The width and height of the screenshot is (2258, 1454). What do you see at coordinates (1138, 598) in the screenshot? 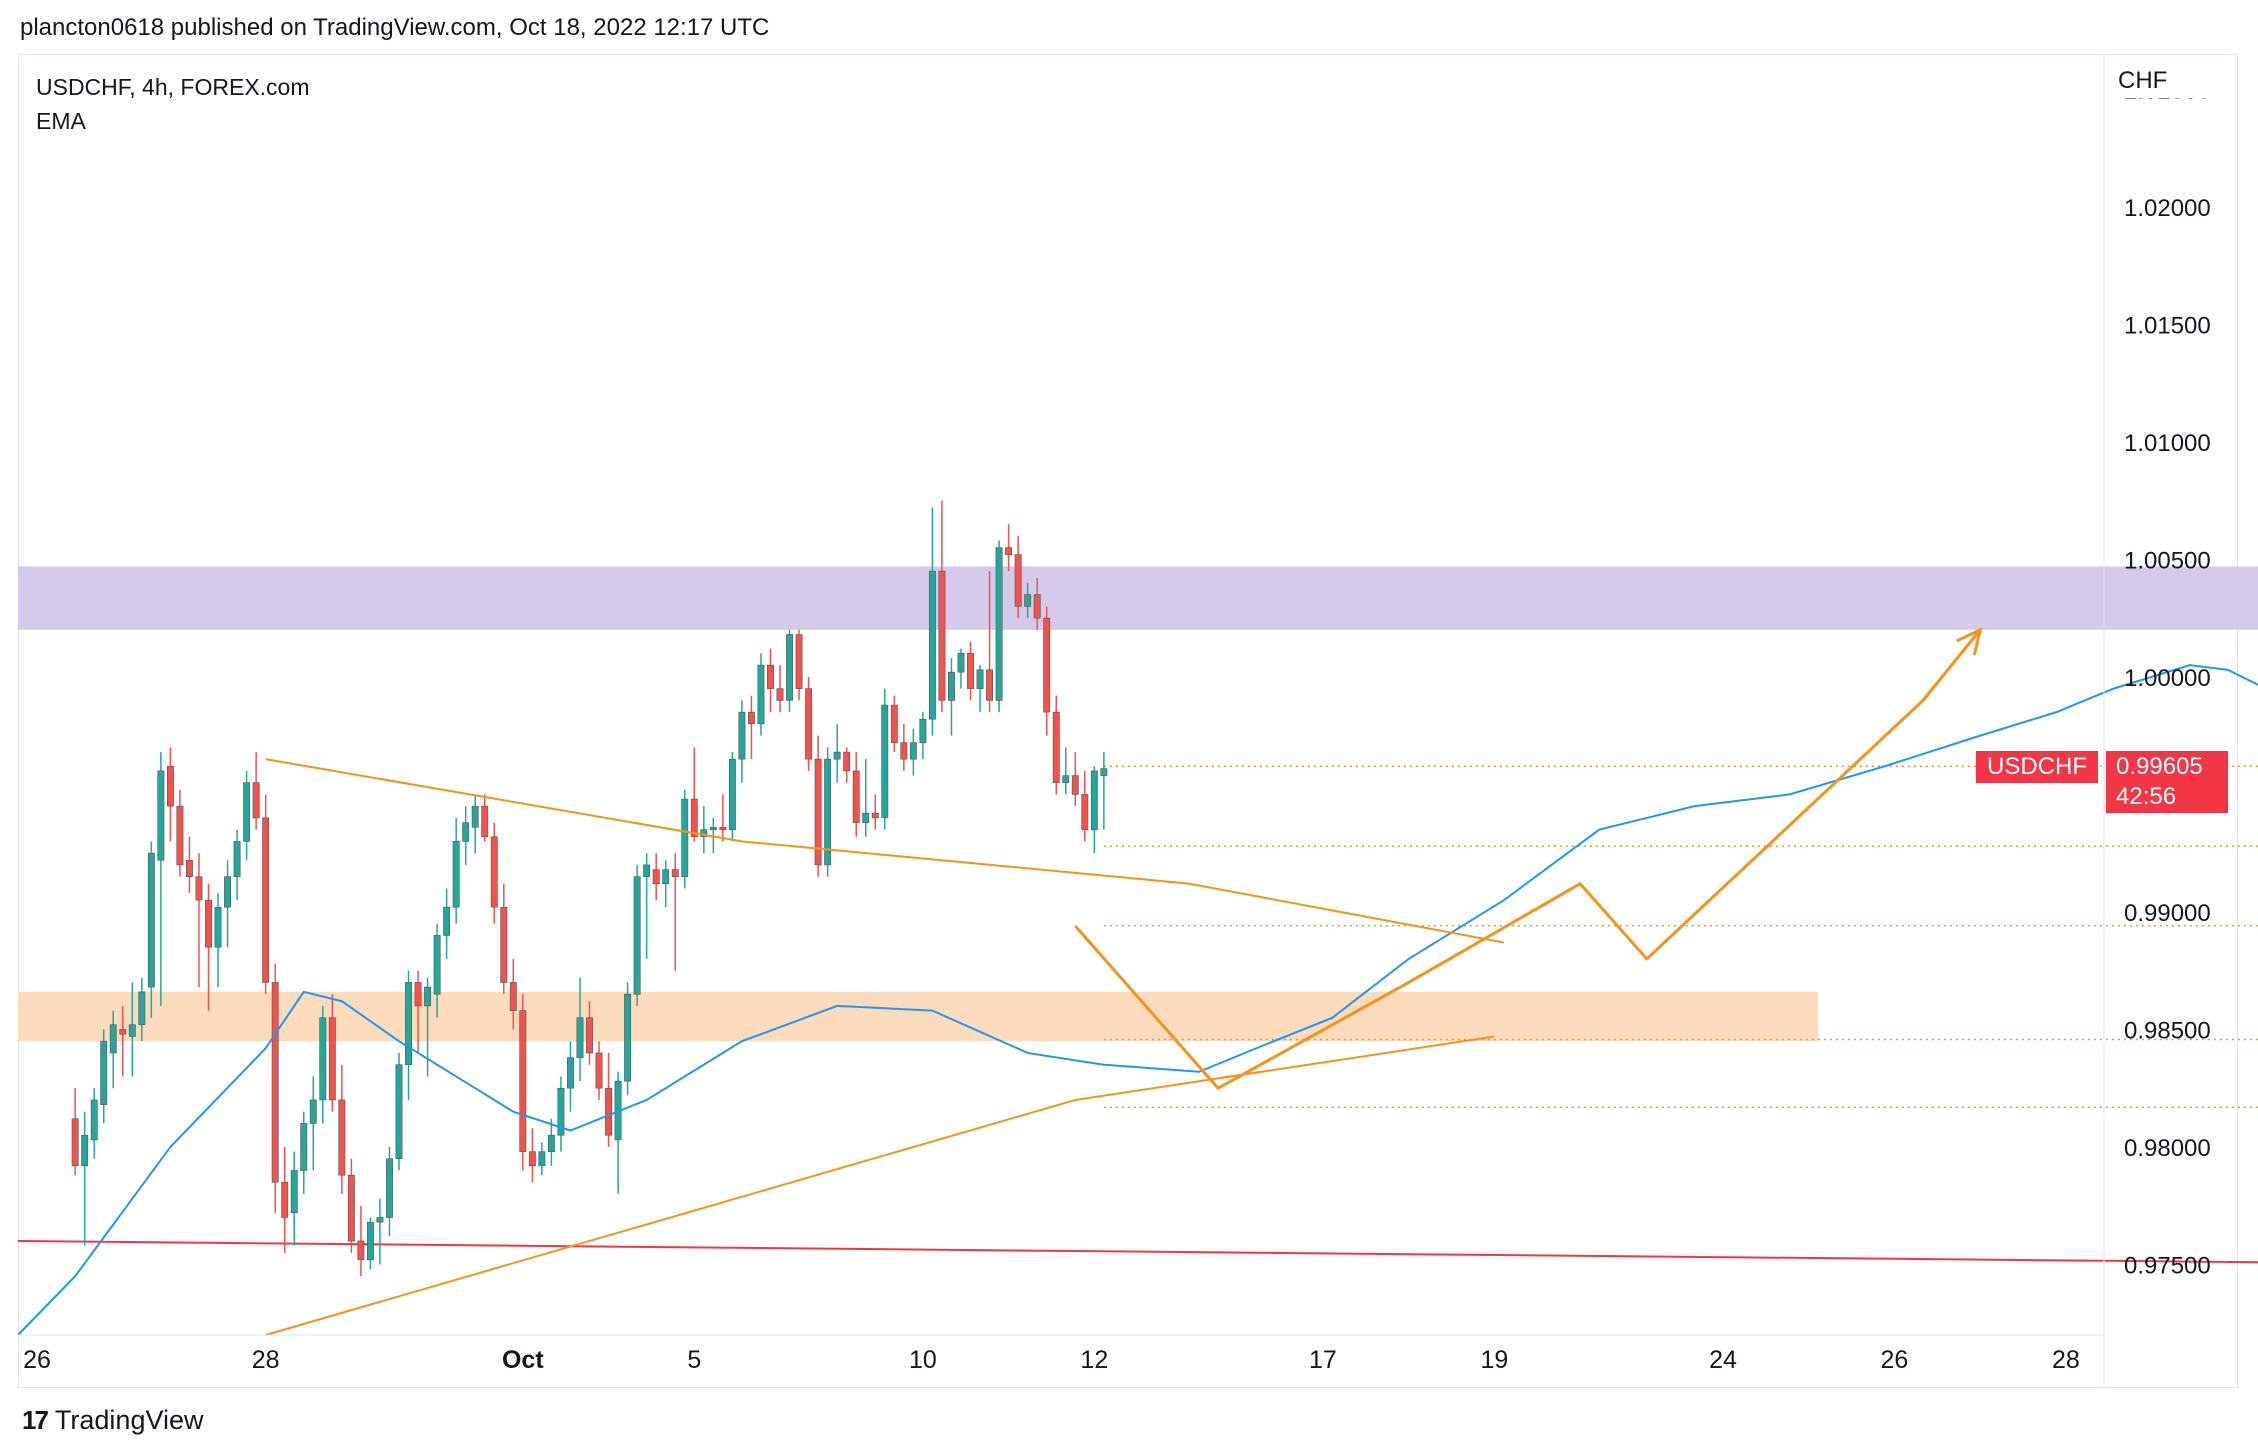
I see `resistance-zone` at bounding box center [1138, 598].